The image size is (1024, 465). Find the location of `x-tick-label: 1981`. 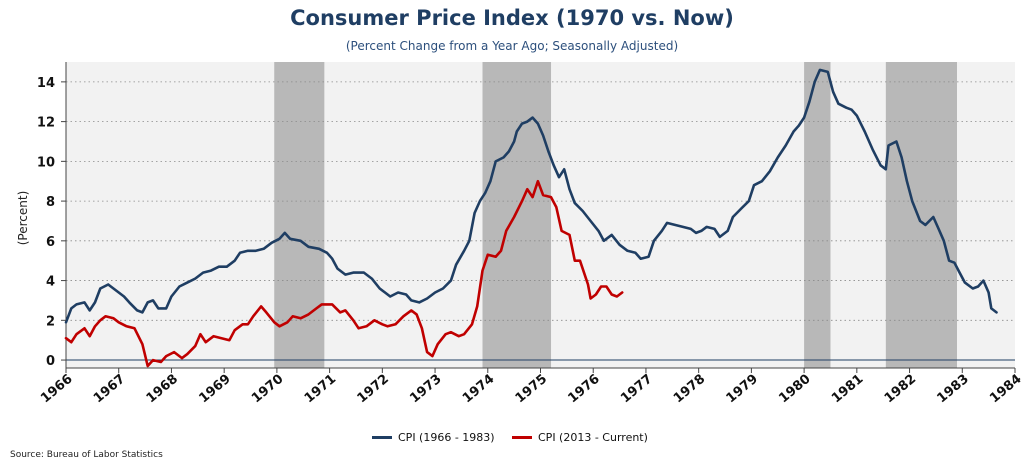

x-tick-label: 1981 is located at coordinates (847, 389).